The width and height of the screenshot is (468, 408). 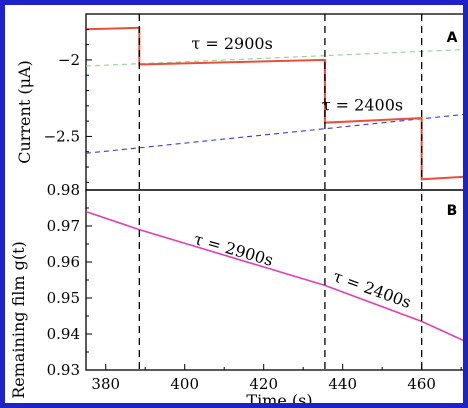 I want to click on panel-b-ytick-label: 0.93, so click(x=63, y=370).